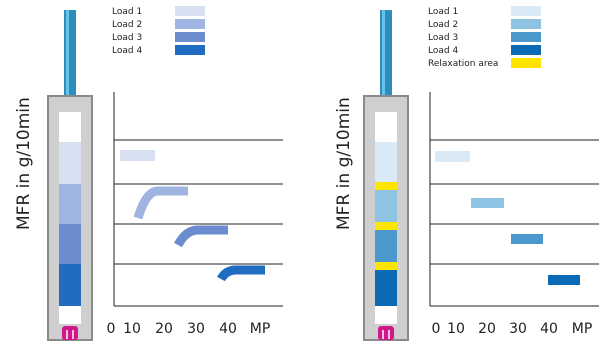 The height and width of the screenshot is (345, 606). I want to click on left-legend-label-load3: Load 3, so click(127, 38).